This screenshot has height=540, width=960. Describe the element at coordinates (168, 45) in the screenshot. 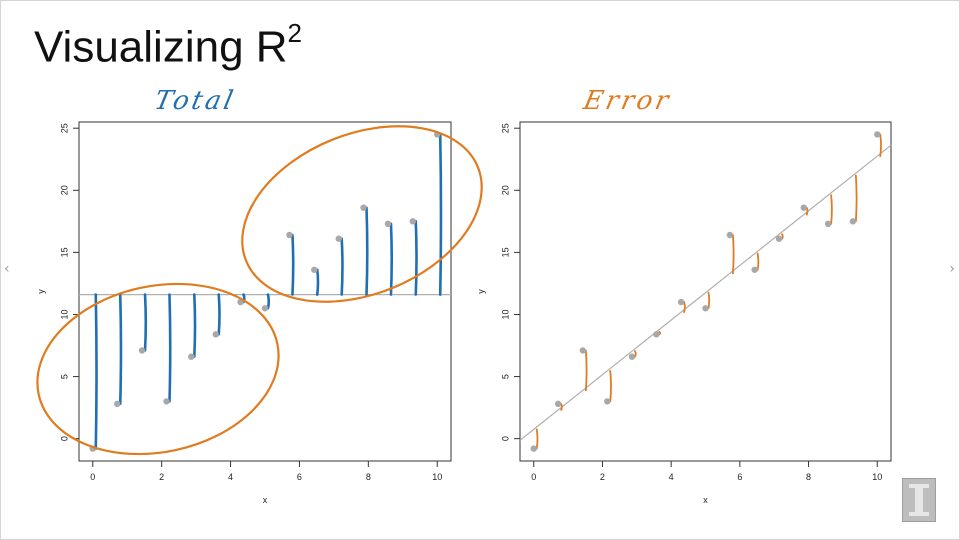

I see `slide-title: Visualizing R2` at that location.